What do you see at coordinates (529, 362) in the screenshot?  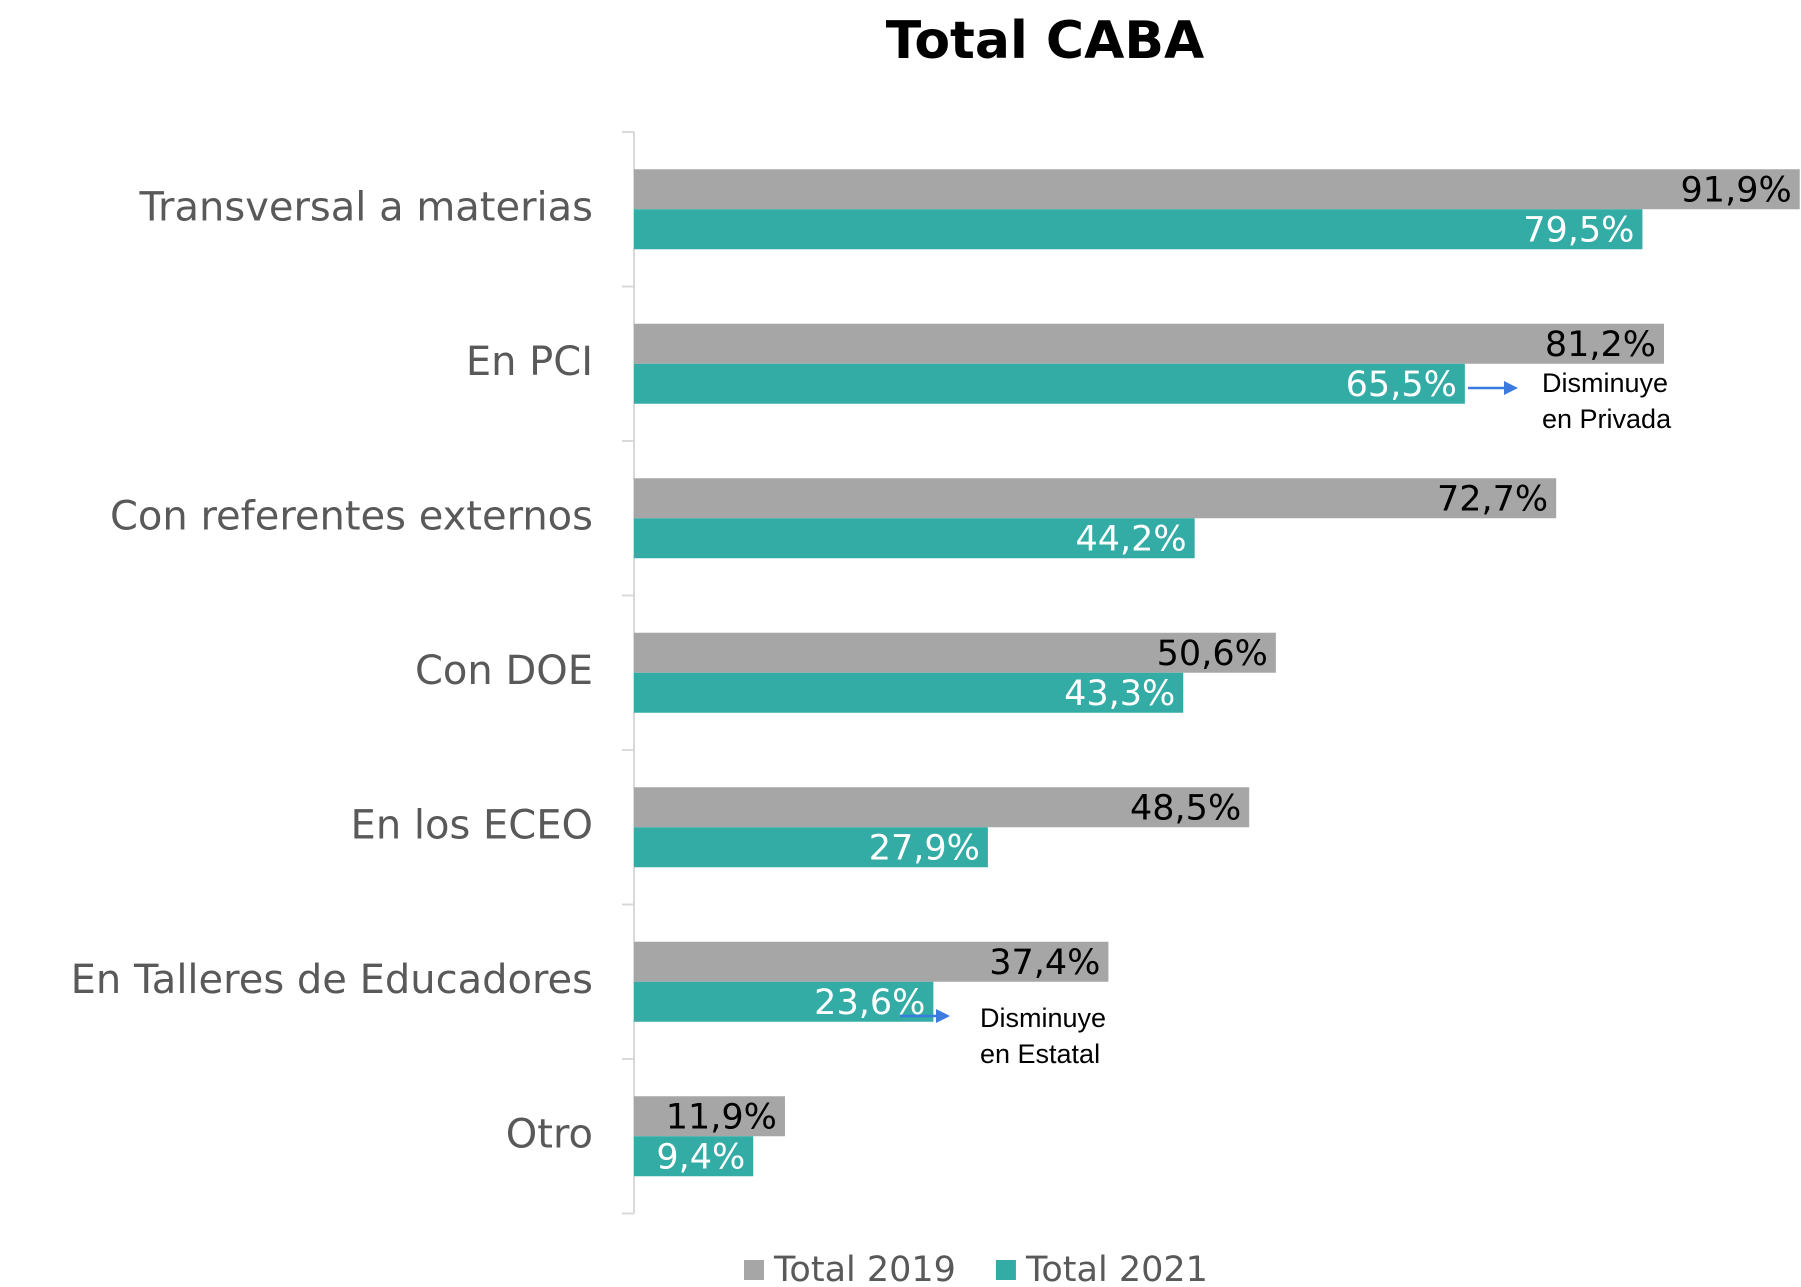 I see `category-label: En PCI` at bounding box center [529, 362].